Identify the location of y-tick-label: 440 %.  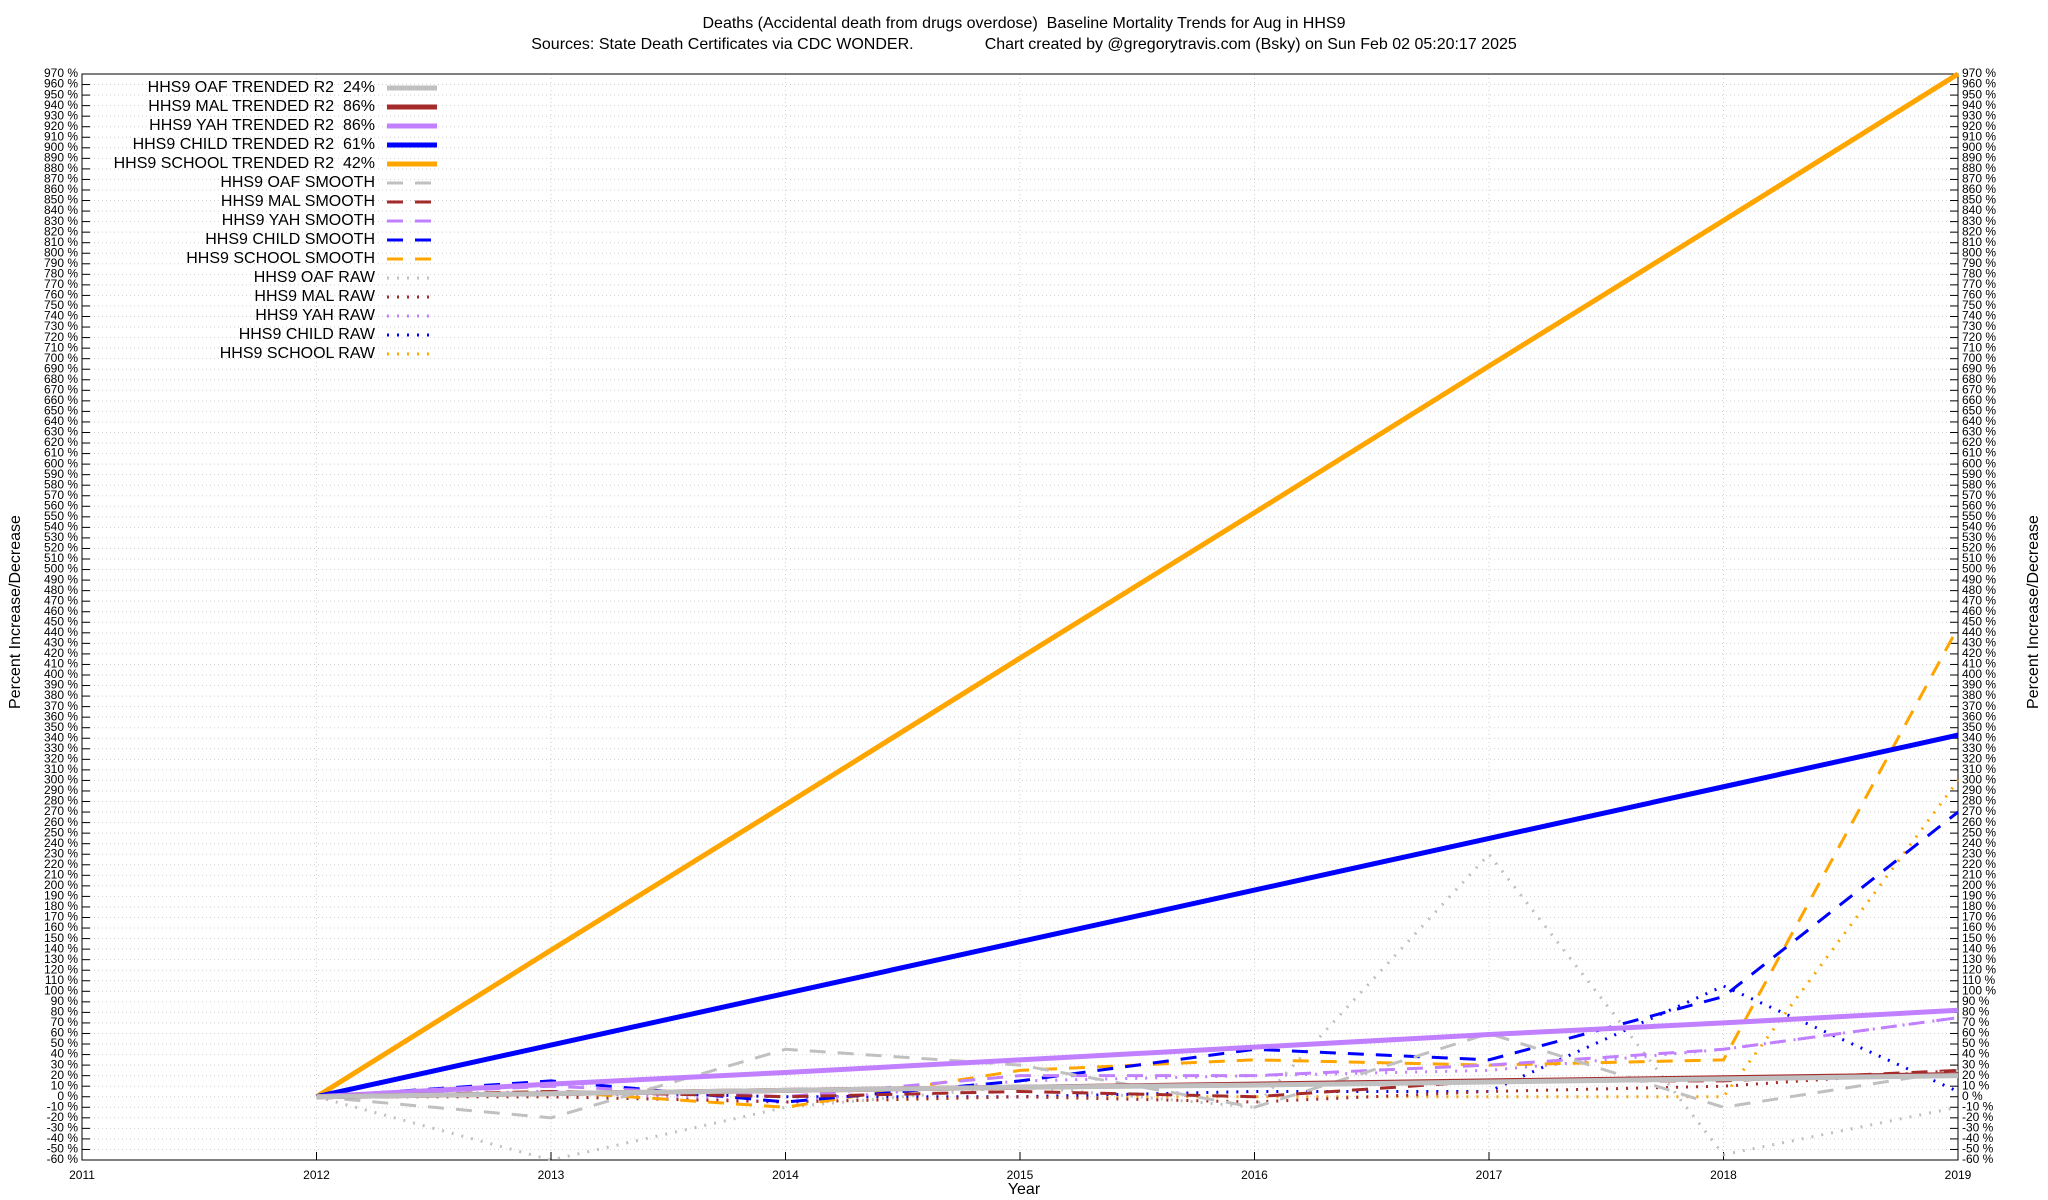
(61, 632).